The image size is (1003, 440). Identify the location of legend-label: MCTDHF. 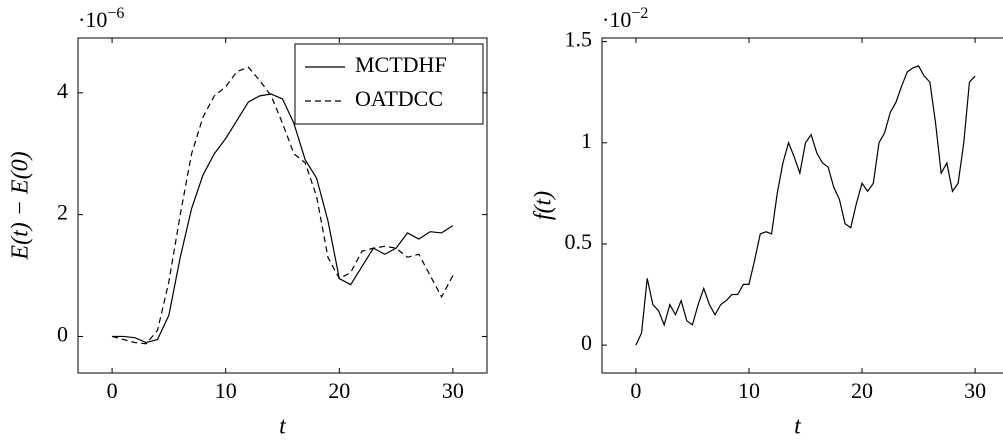
(401, 64).